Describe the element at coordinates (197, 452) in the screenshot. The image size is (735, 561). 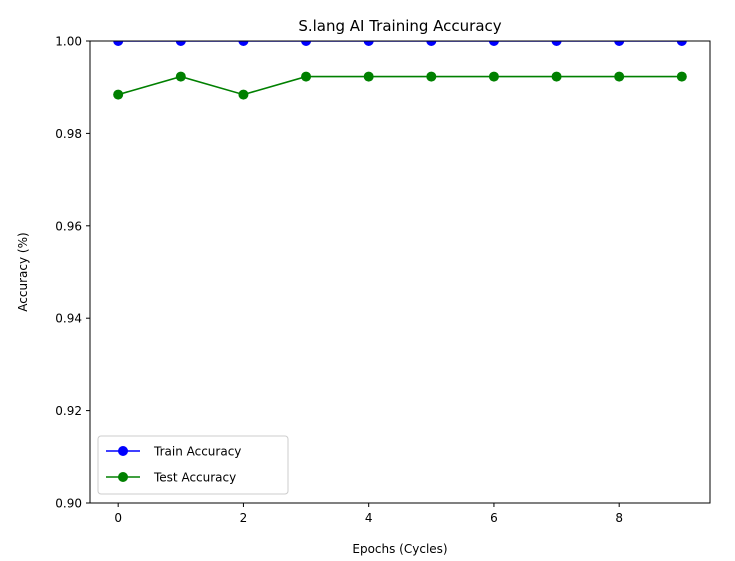
I see `train-accuracy-legend-label: Train Accuracy` at that location.